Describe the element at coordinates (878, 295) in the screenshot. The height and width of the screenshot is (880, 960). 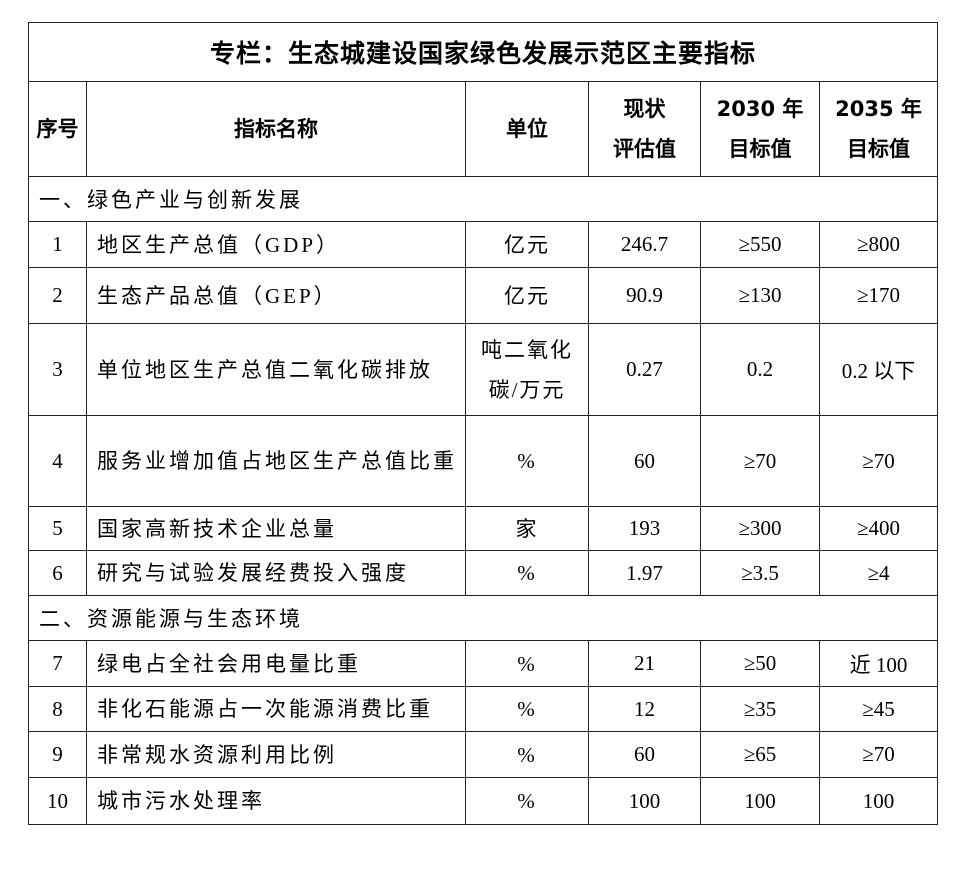
I see `cell-2035: ≥170` at that location.